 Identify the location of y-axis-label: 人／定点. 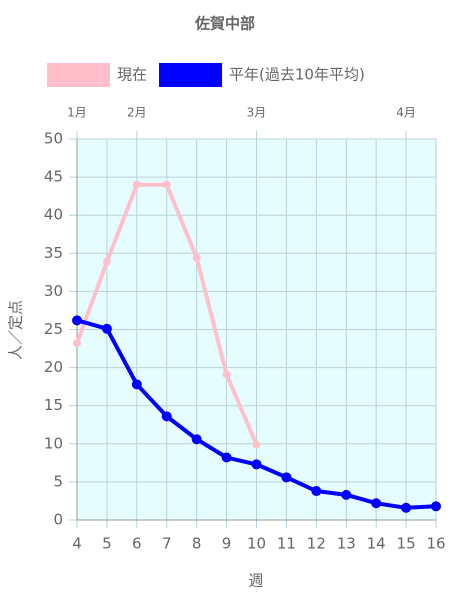
(16, 330).